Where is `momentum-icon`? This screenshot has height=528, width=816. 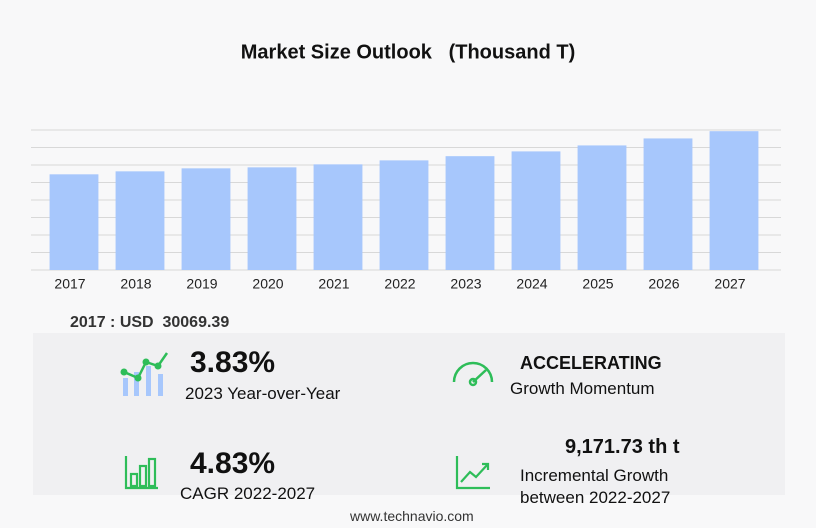 momentum-icon is located at coordinates (473, 374).